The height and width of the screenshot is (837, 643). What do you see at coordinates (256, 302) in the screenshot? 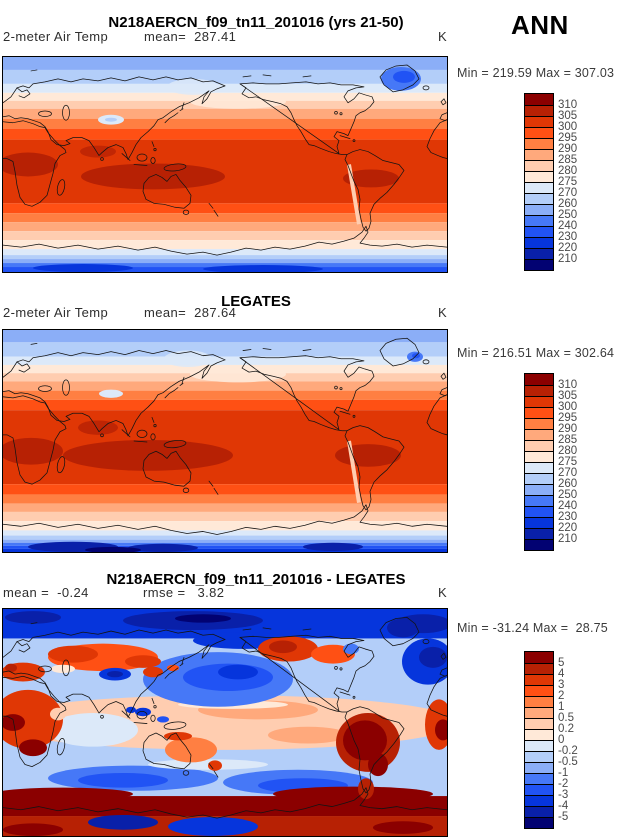
I see `panel2-title: LEGATES` at bounding box center [256, 302].